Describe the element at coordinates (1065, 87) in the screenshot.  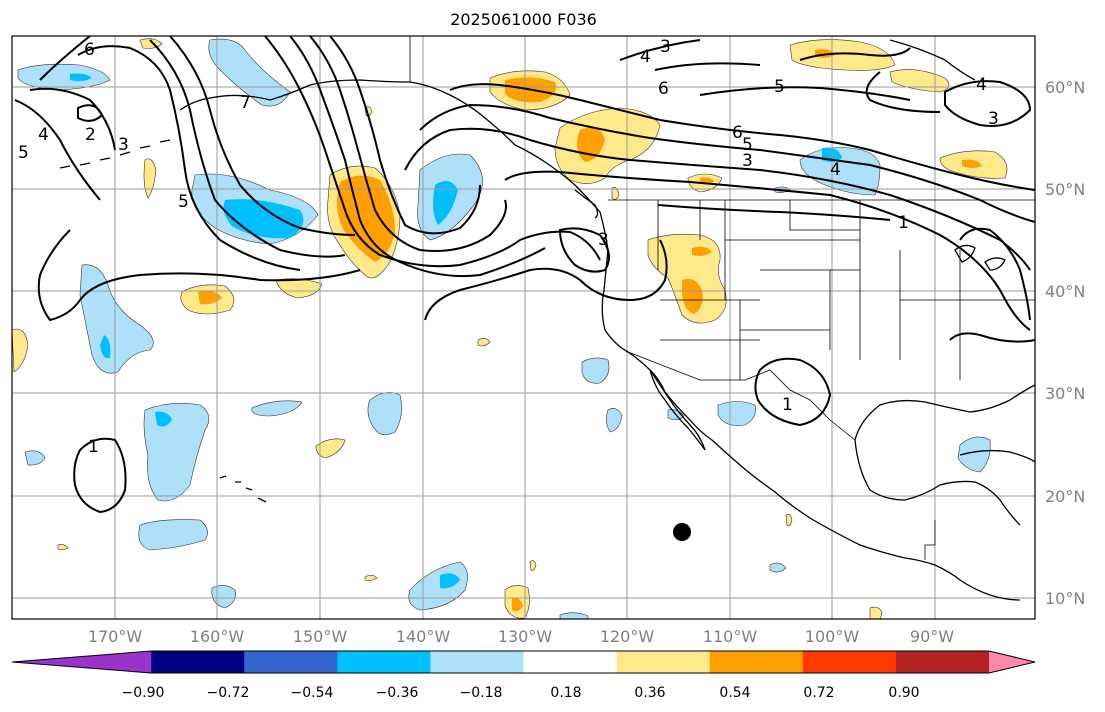
I see `lat-label: 60°N` at that location.